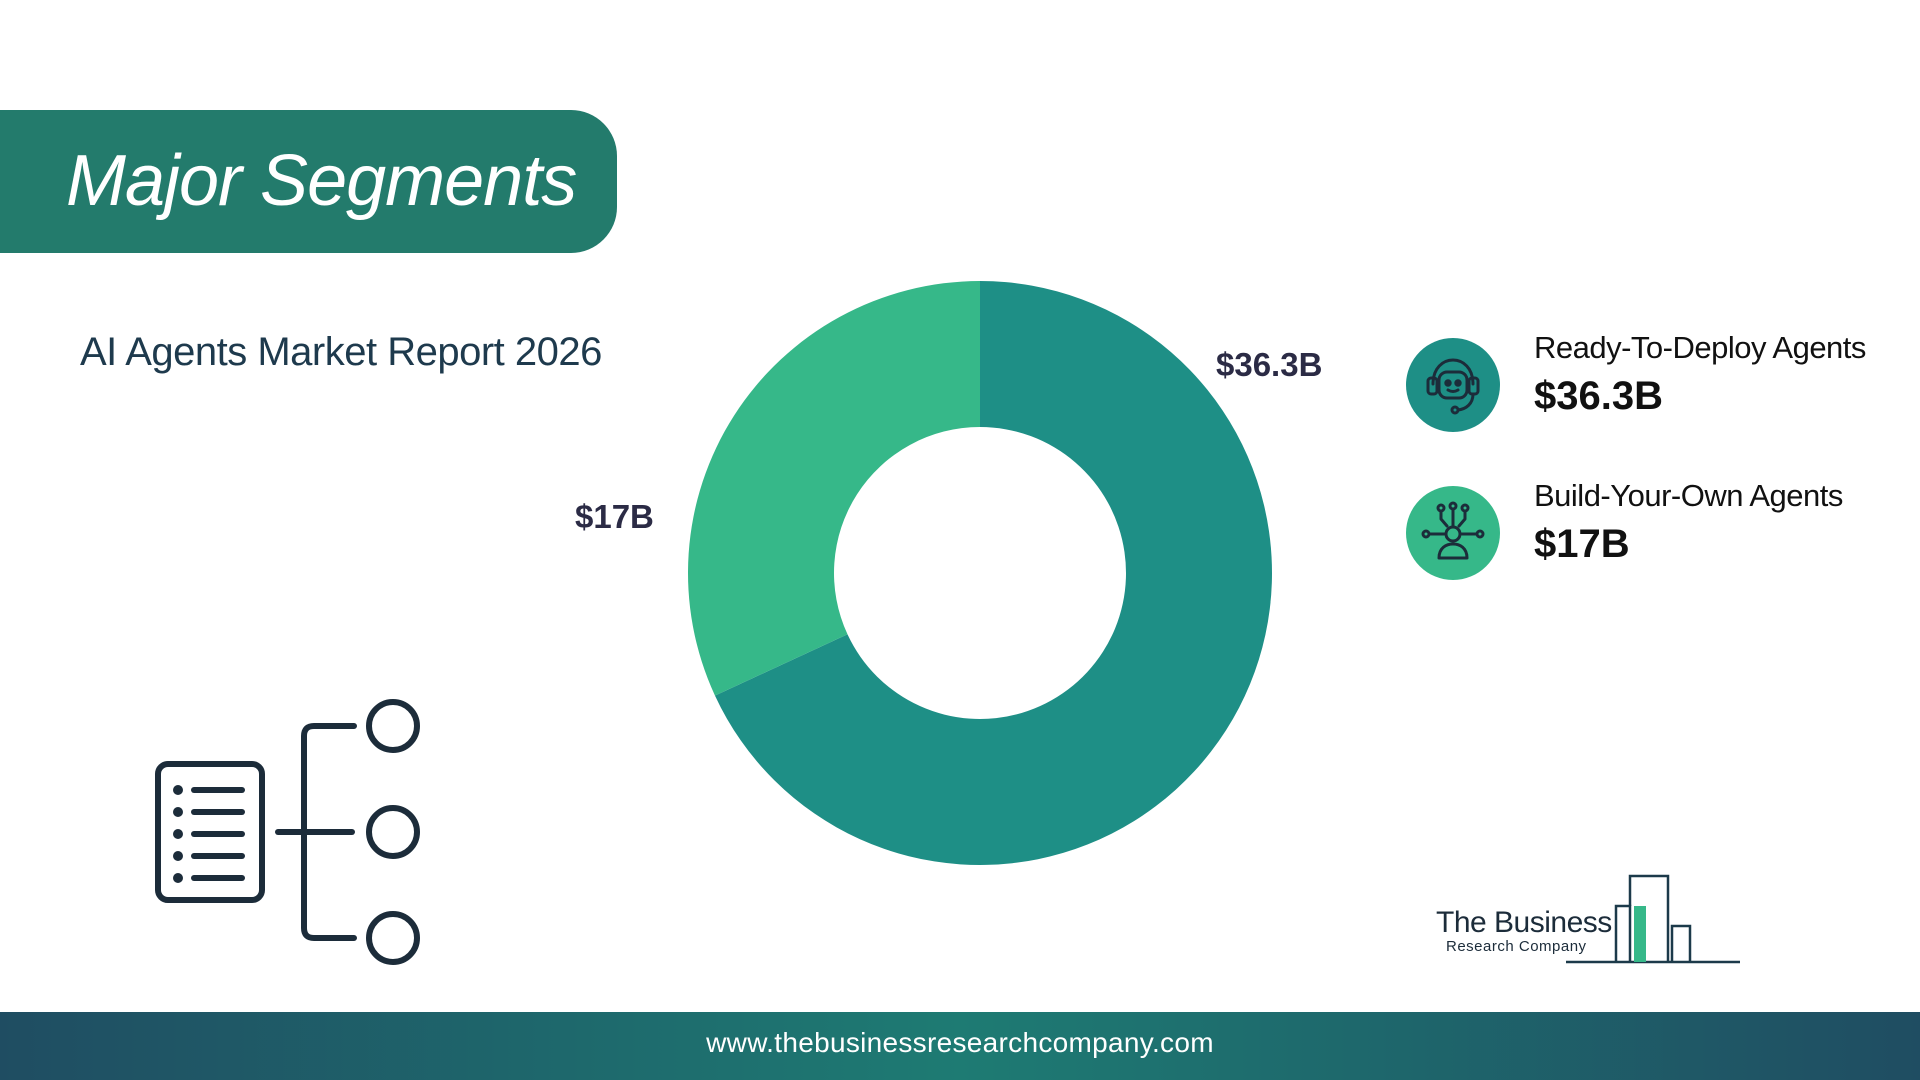 Image resolution: width=1920 pixels, height=1080 pixels. Describe the element at coordinates (1516, 946) in the screenshot. I see `brand-subtitle: Research Company` at that location.